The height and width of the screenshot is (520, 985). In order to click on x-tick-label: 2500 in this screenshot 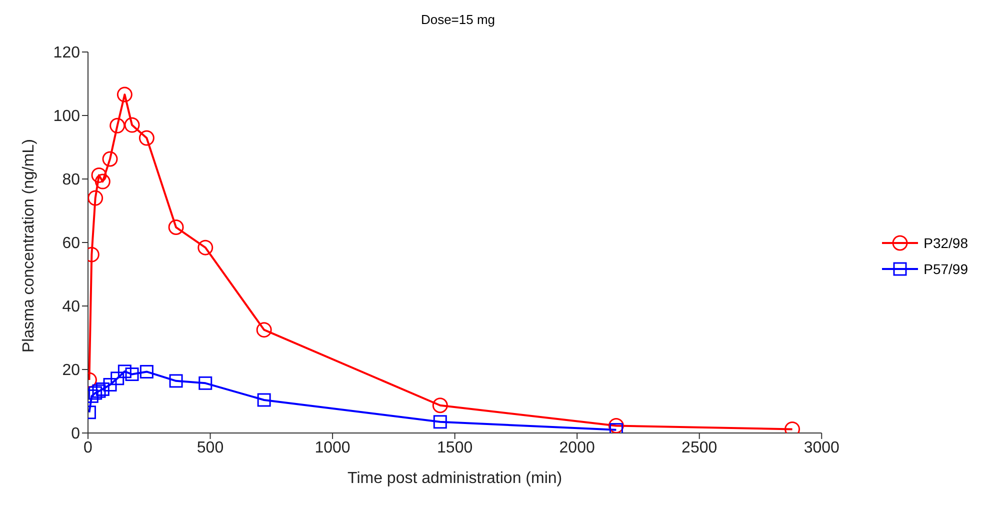, I will do `click(700, 447)`.